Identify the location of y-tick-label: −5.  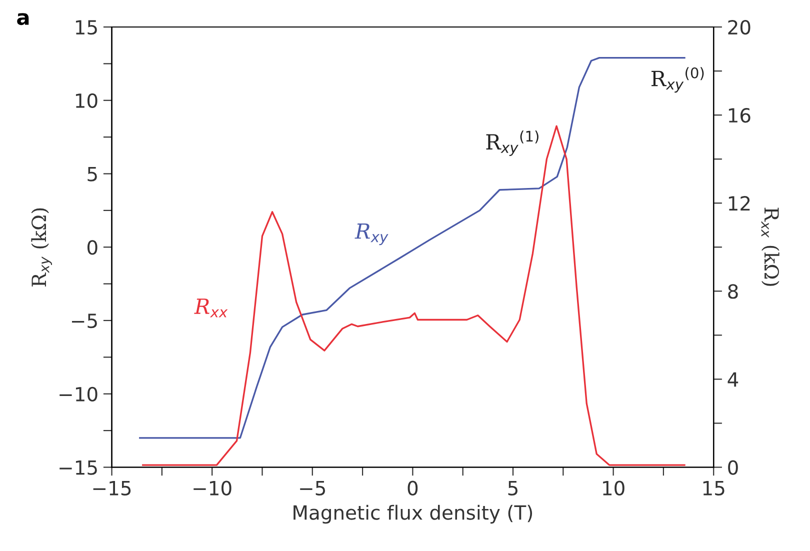
(84, 321).